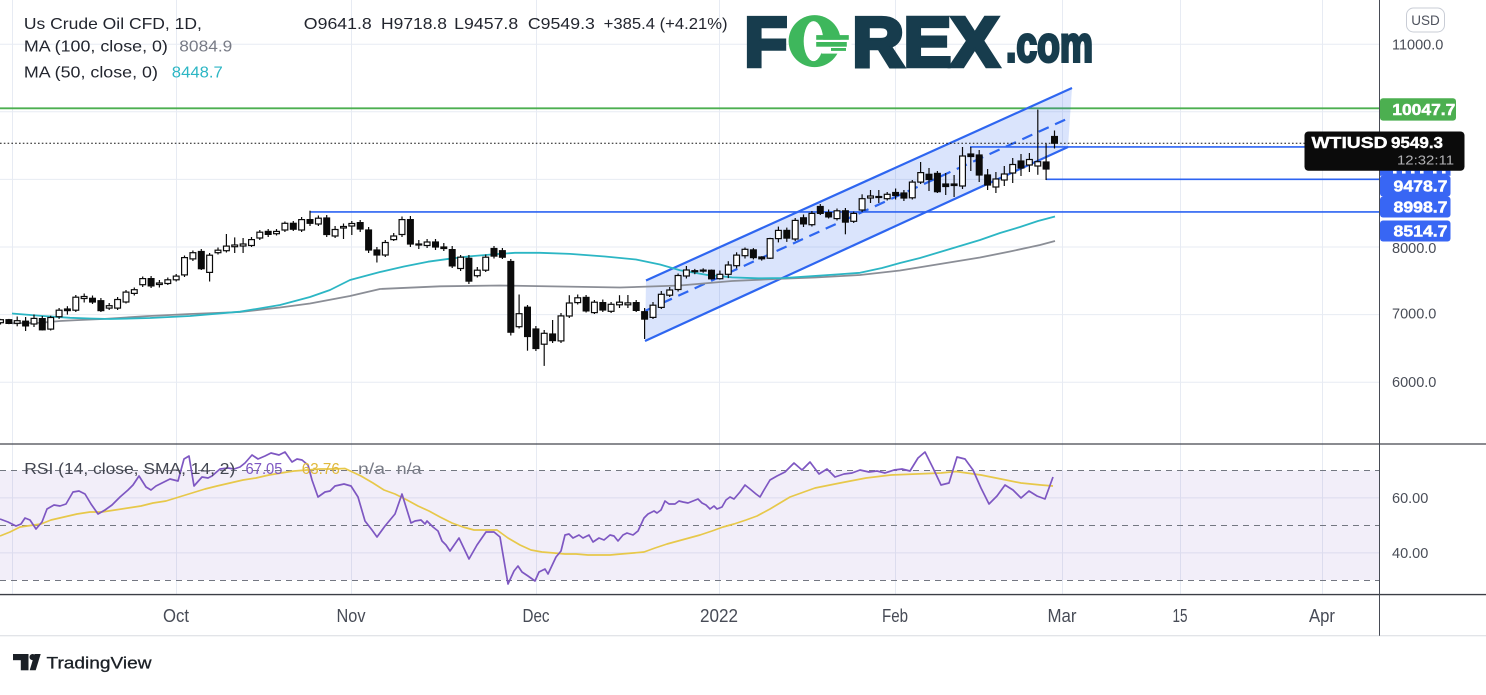 The width and height of the screenshot is (1486, 695). I want to click on svg-text: 9549.3, so click(1417, 143).